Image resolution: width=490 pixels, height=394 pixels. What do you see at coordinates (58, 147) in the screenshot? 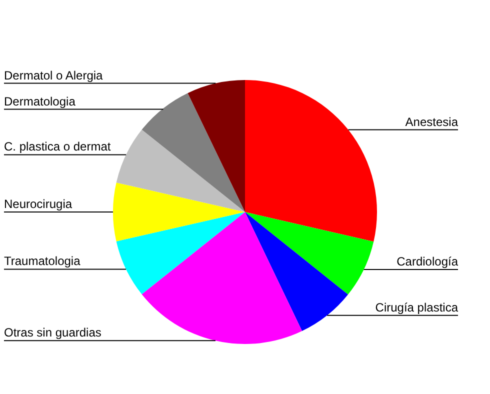
I see `slice-label: C. plastica o dermat` at bounding box center [58, 147].